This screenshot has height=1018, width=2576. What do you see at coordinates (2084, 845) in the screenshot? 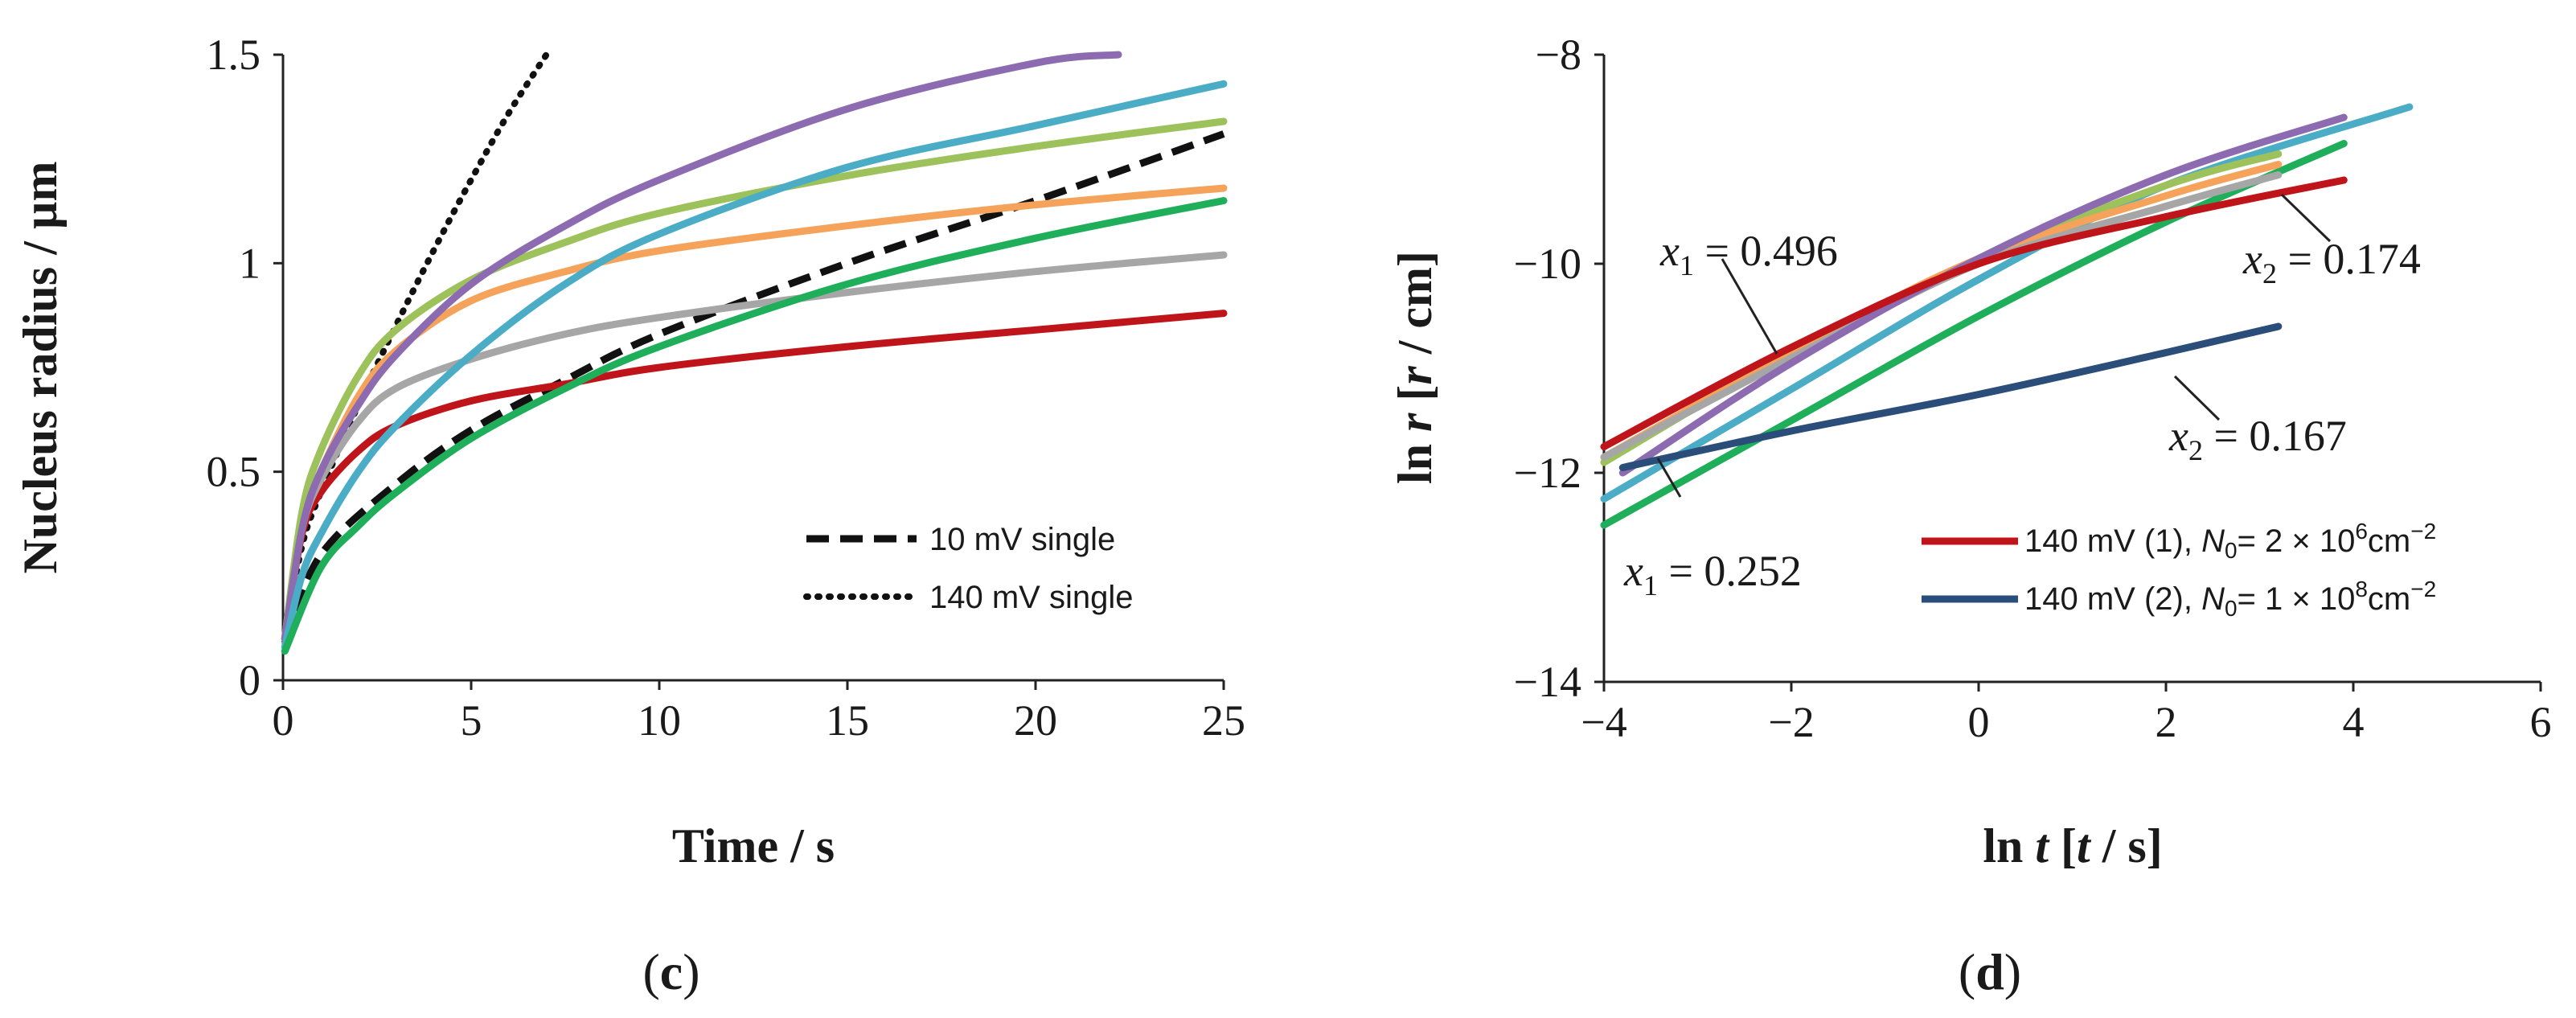
I see `d-xlabel-var2: t` at bounding box center [2084, 845].